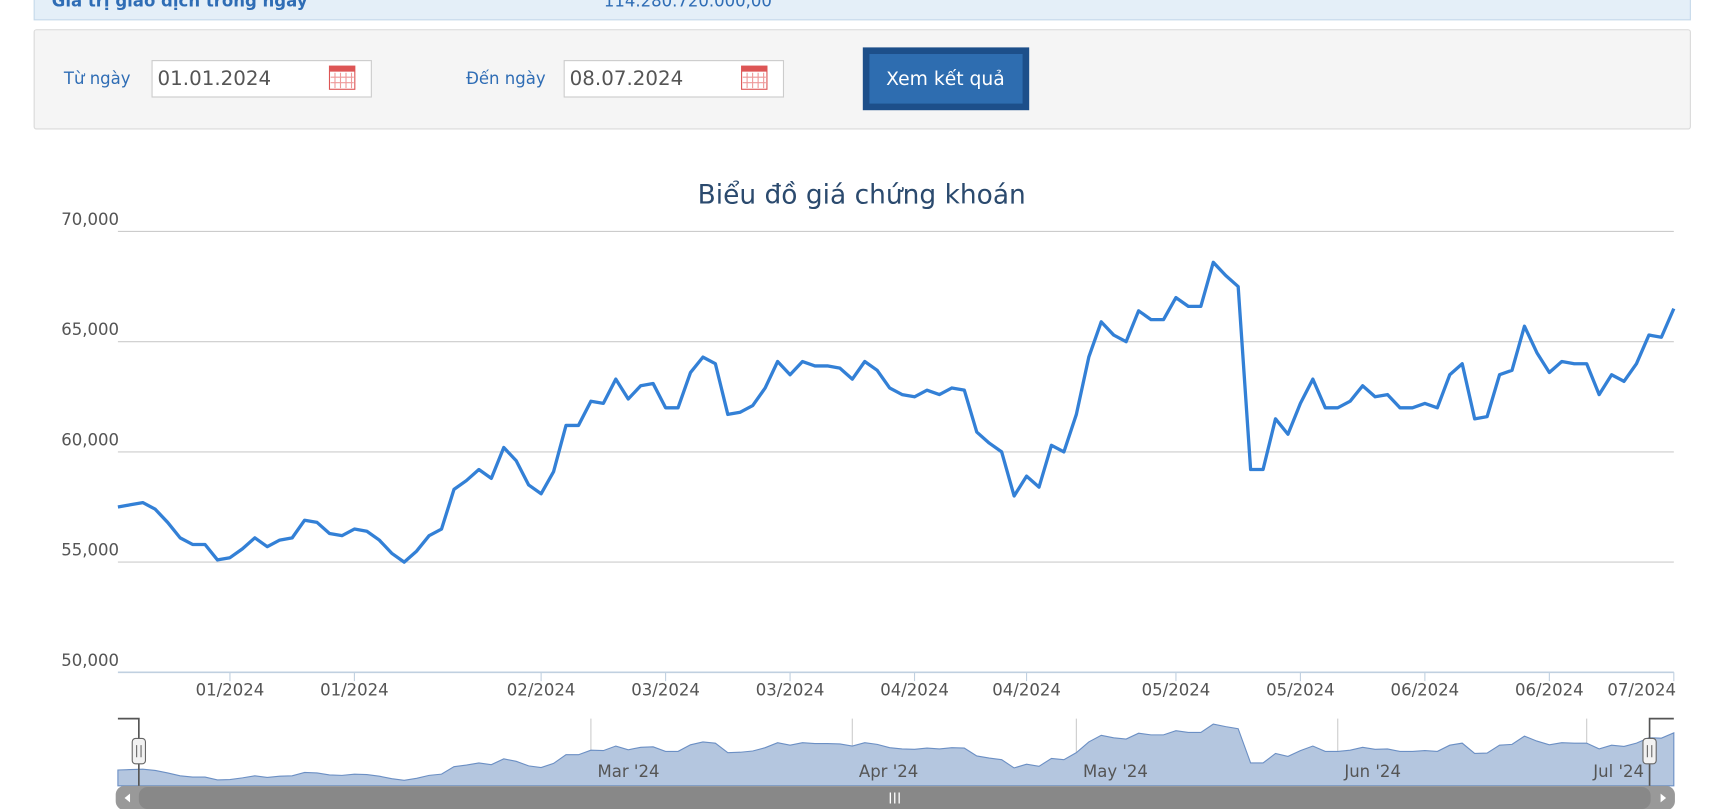 Image resolution: width=1719 pixels, height=809 pixels. What do you see at coordinates (506, 78) in the screenshot?
I see `to-label: Đến ngày` at bounding box center [506, 78].